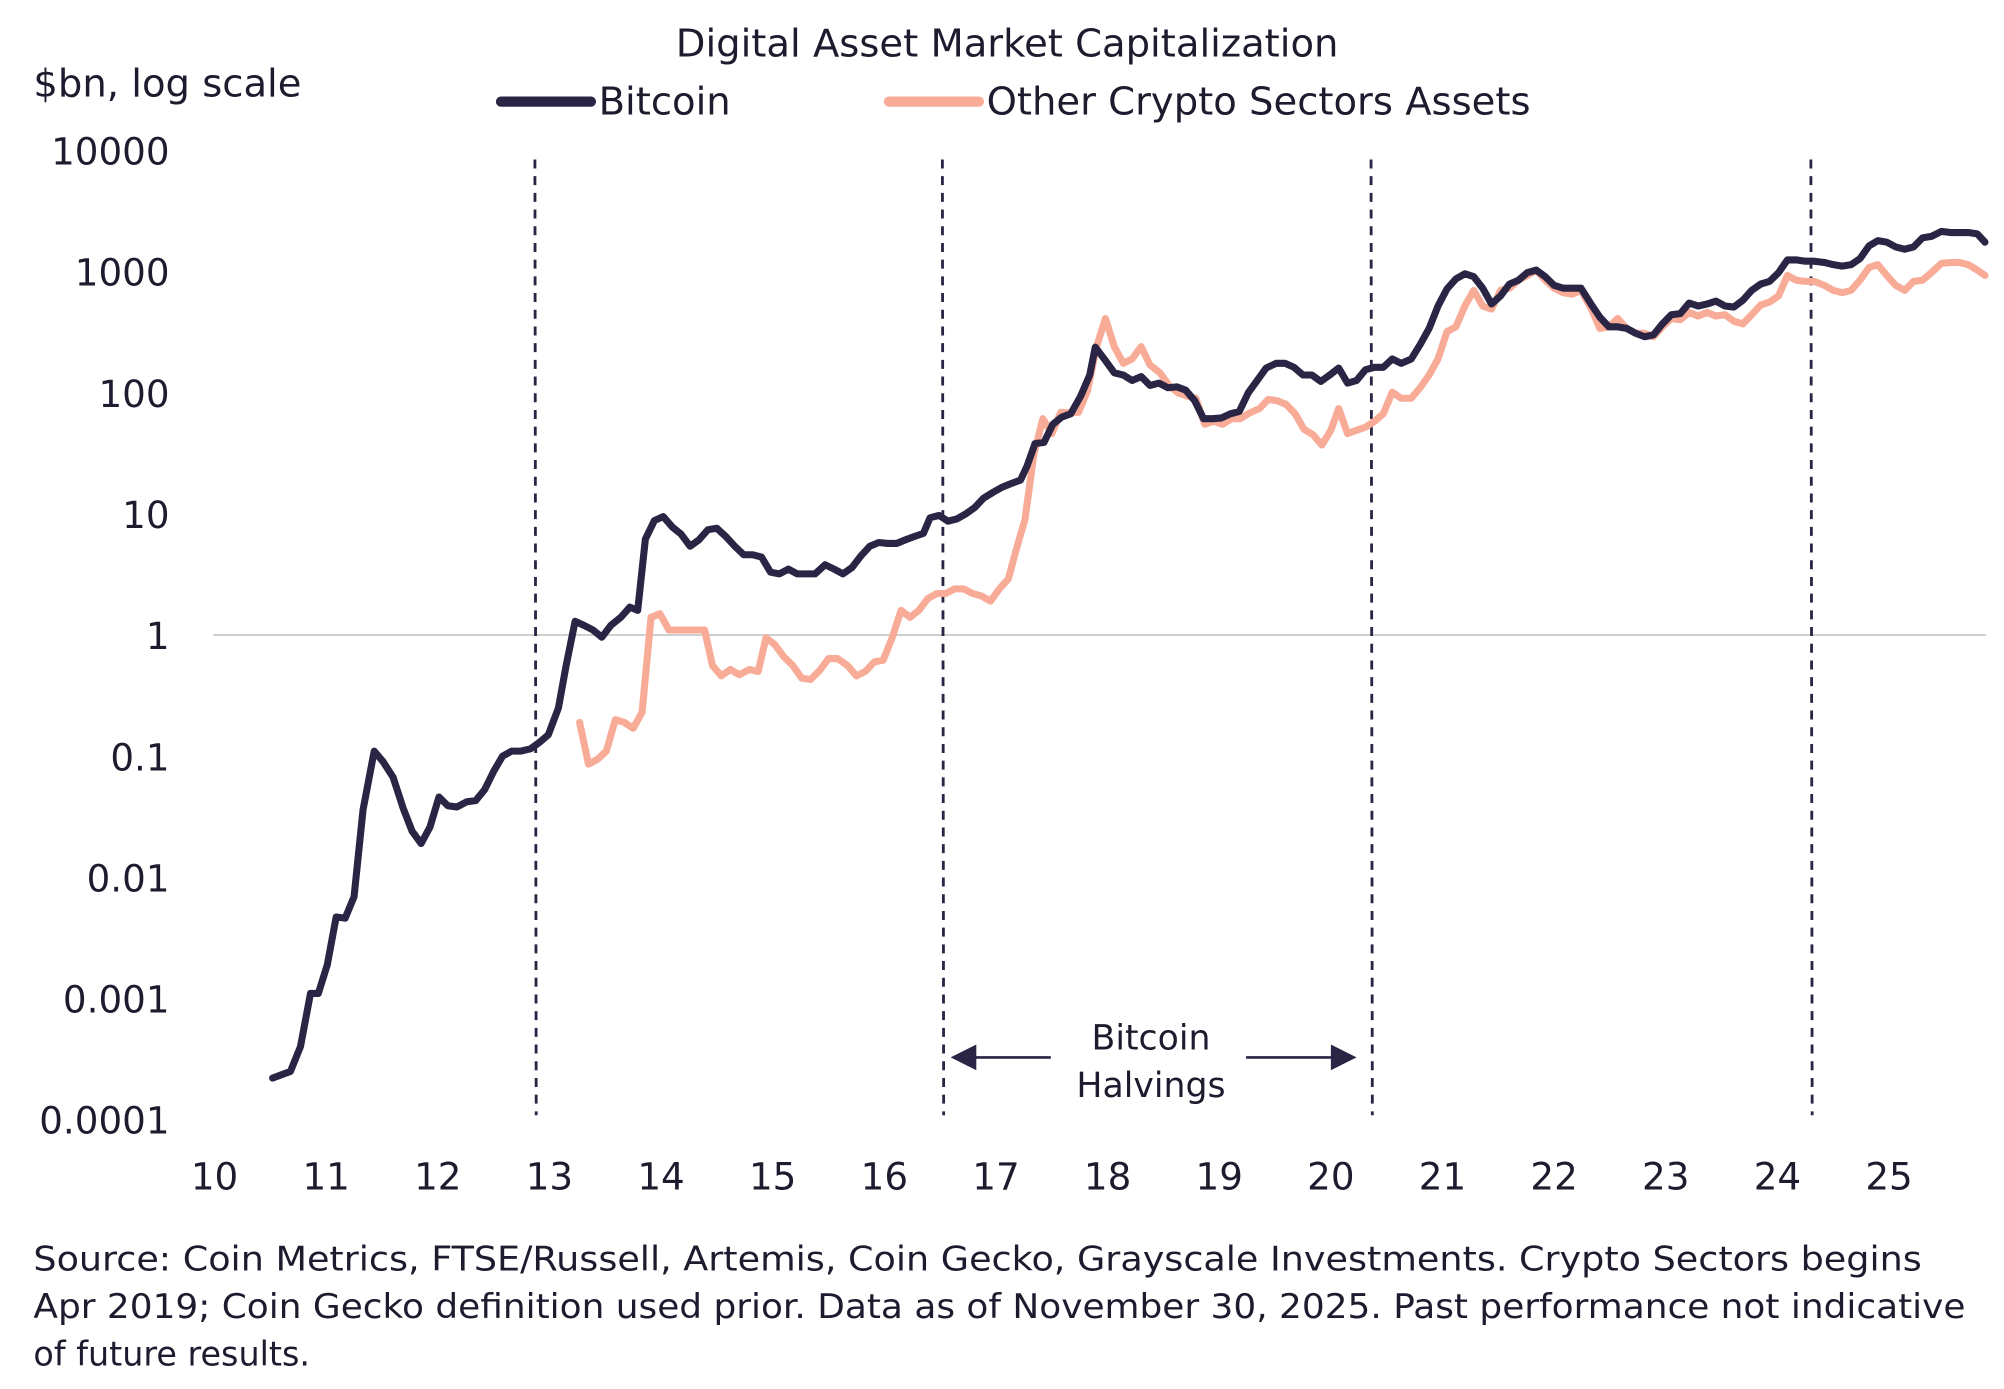  Describe the element at coordinates (1151, 1039) in the screenshot. I see `annotation-line1: Bitcoin` at that location.